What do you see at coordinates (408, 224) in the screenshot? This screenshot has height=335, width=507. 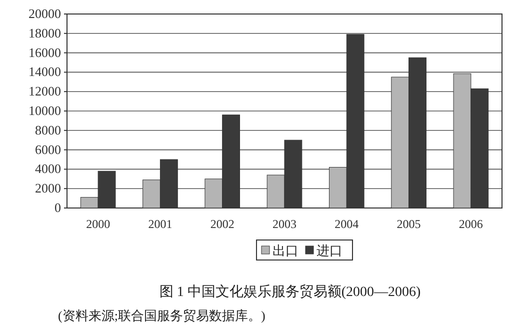 I see `x-tick-label: 2005` at bounding box center [408, 224].